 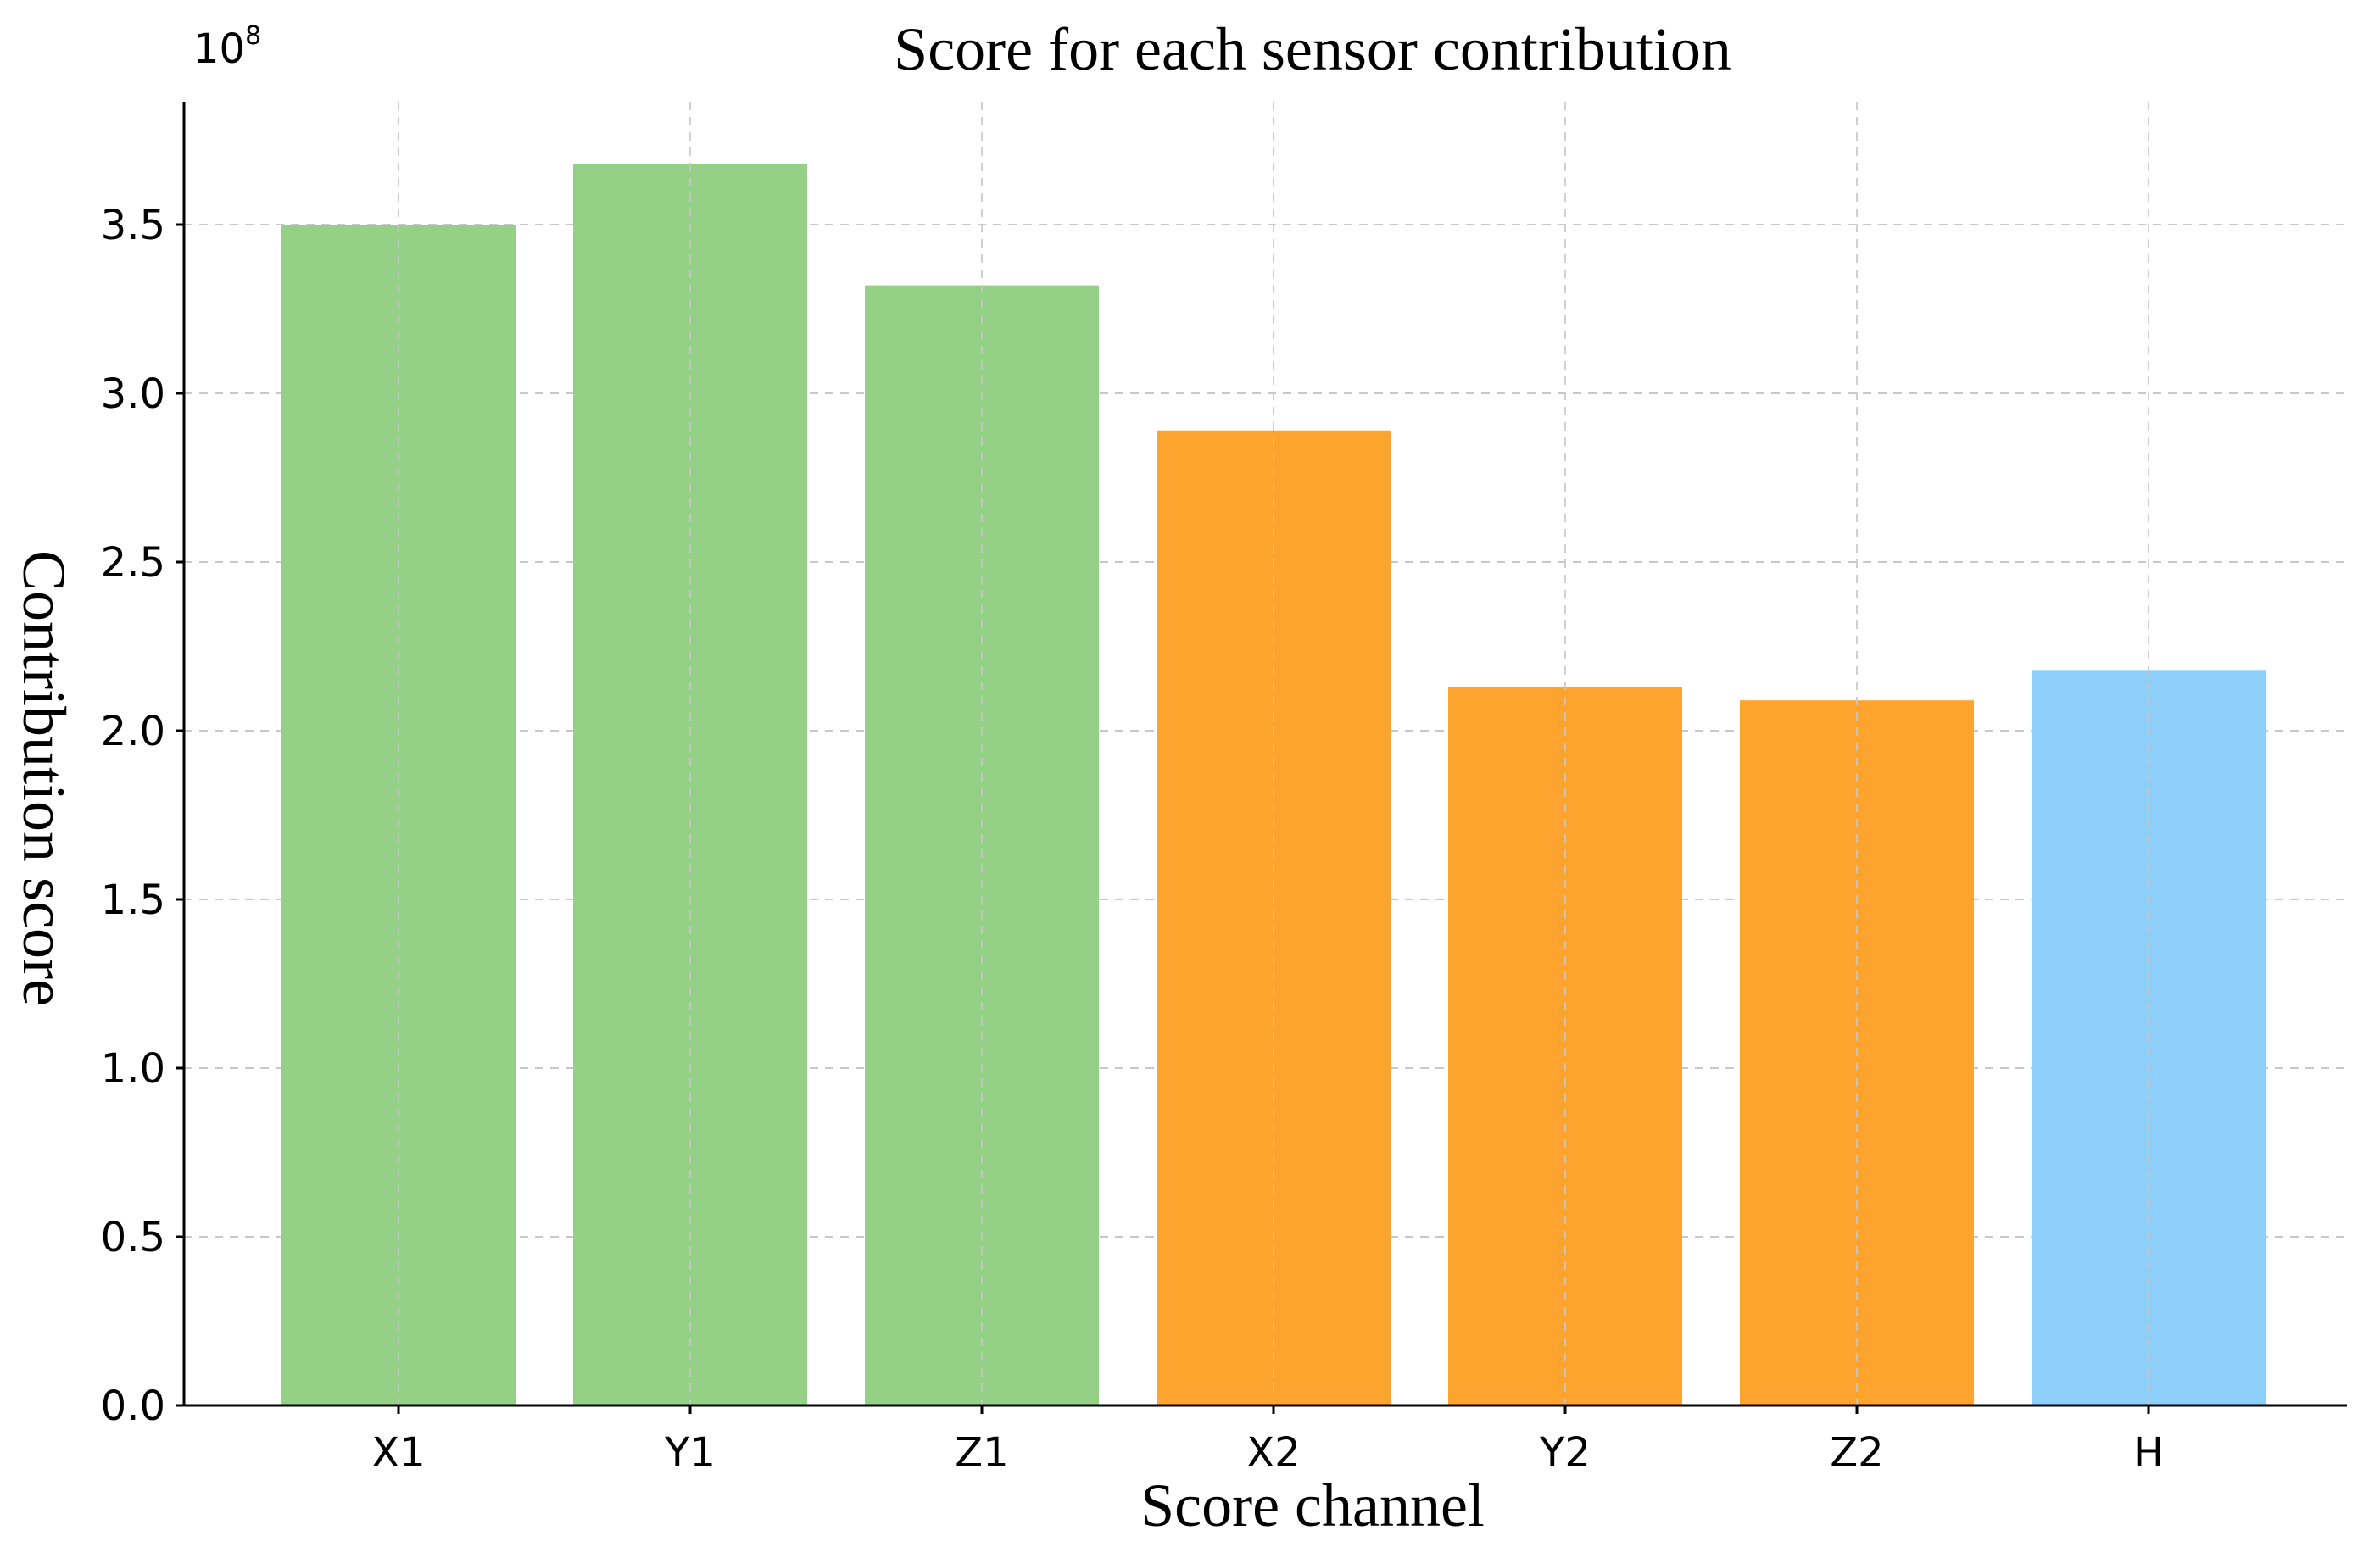 What do you see at coordinates (1565, 1453) in the screenshot?
I see `x-tick-label: Y2` at bounding box center [1565, 1453].